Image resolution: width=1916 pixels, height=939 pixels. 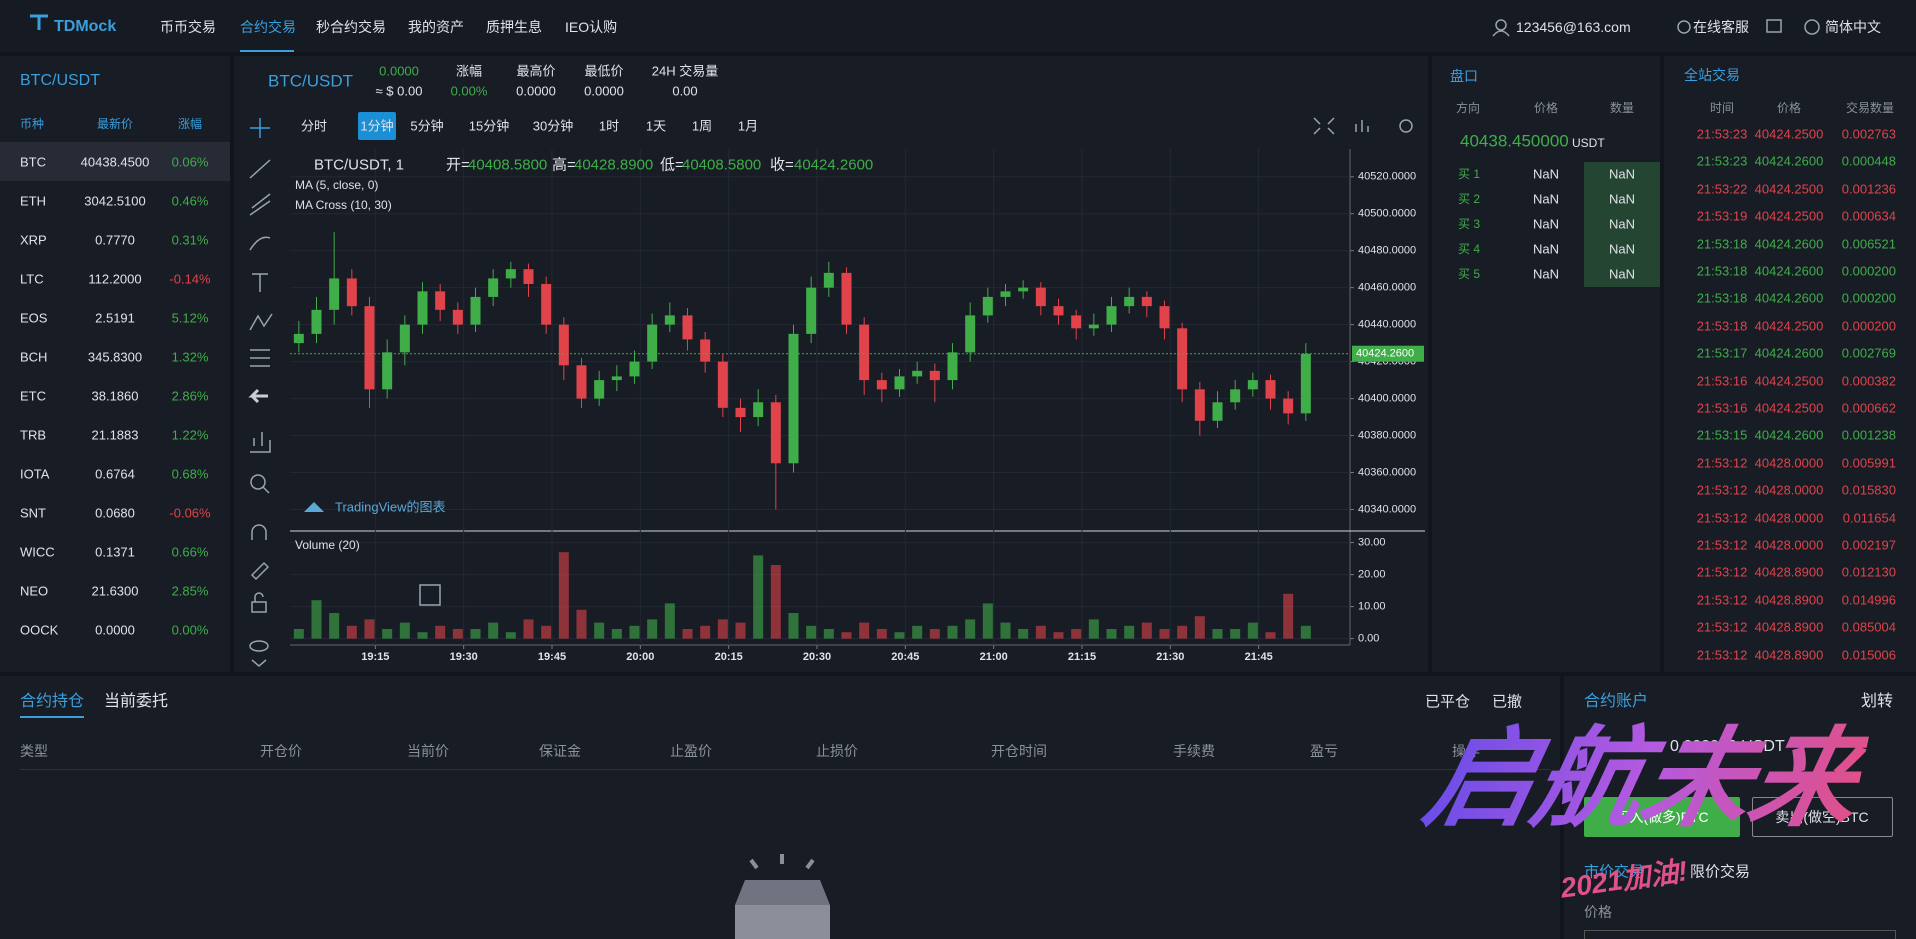 I want to click on ohlc-value: 40428.8900, so click(x=614, y=165).